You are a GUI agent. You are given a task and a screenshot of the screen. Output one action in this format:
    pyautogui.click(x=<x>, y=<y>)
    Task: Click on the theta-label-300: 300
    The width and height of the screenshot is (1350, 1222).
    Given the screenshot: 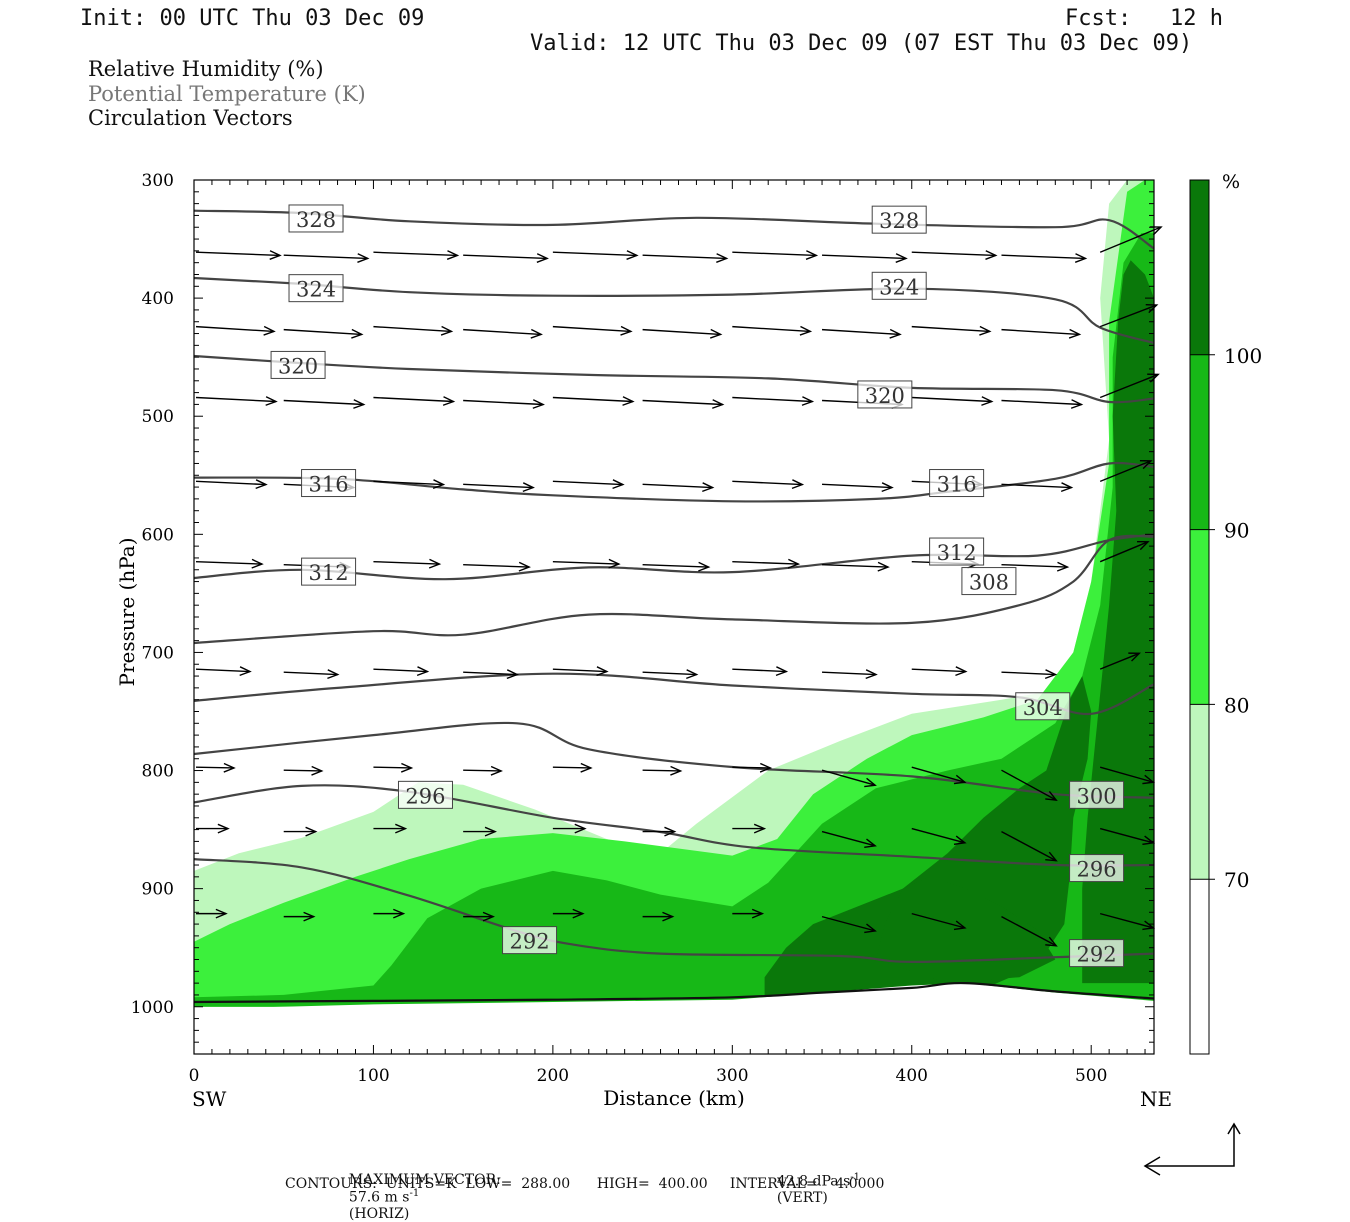 What is the action you would take?
    pyautogui.click(x=1097, y=794)
    